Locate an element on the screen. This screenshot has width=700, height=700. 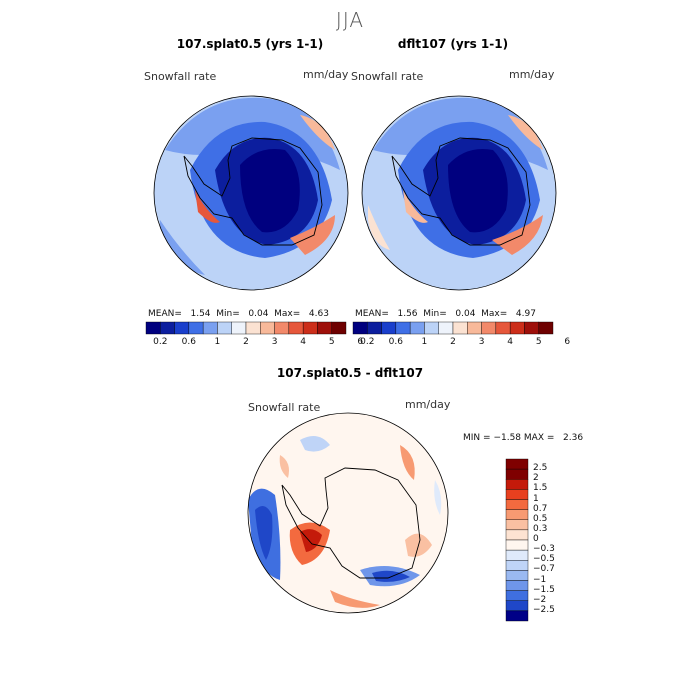
map-right-warm-w is located at coordinates (379, 227).